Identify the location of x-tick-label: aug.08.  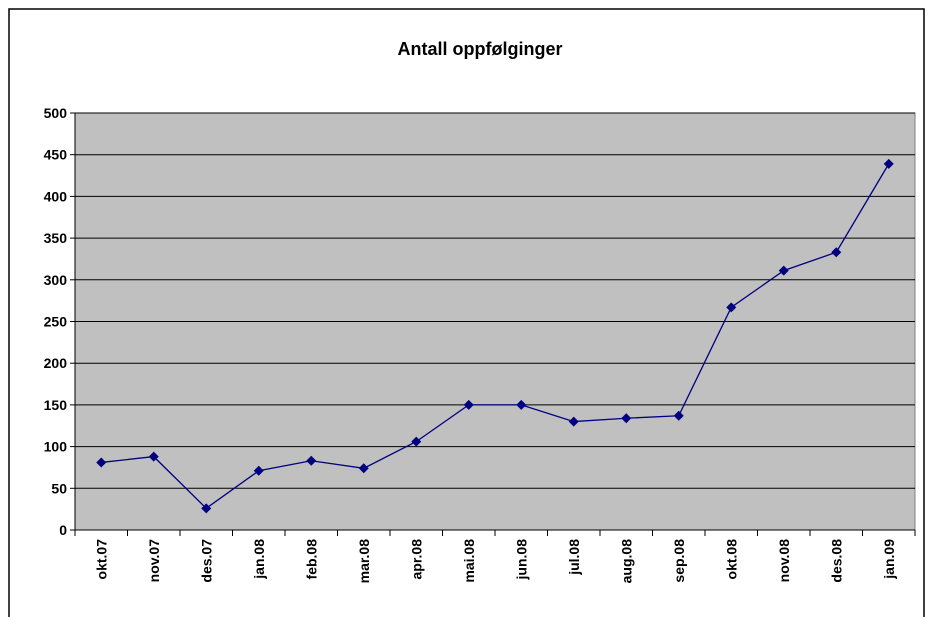
(626, 561).